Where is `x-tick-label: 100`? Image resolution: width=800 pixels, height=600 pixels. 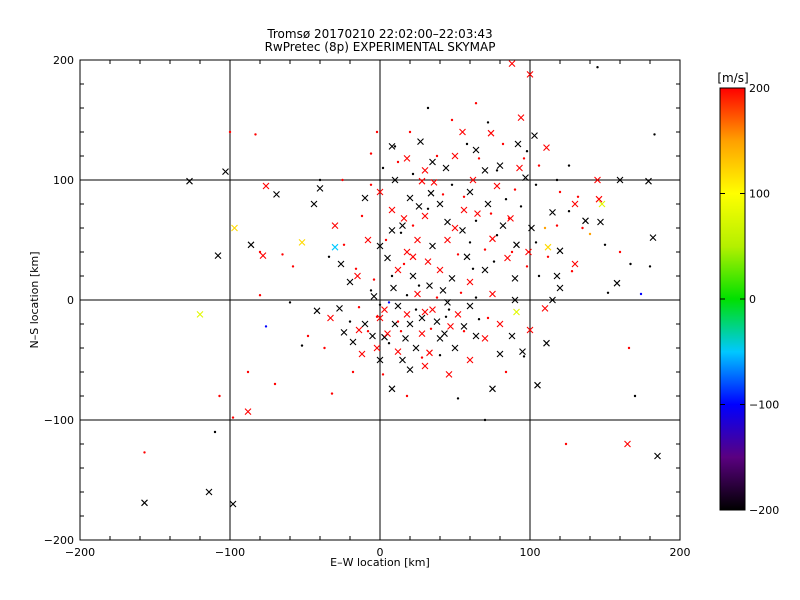
x-tick-label: 100 is located at coordinates (530, 552).